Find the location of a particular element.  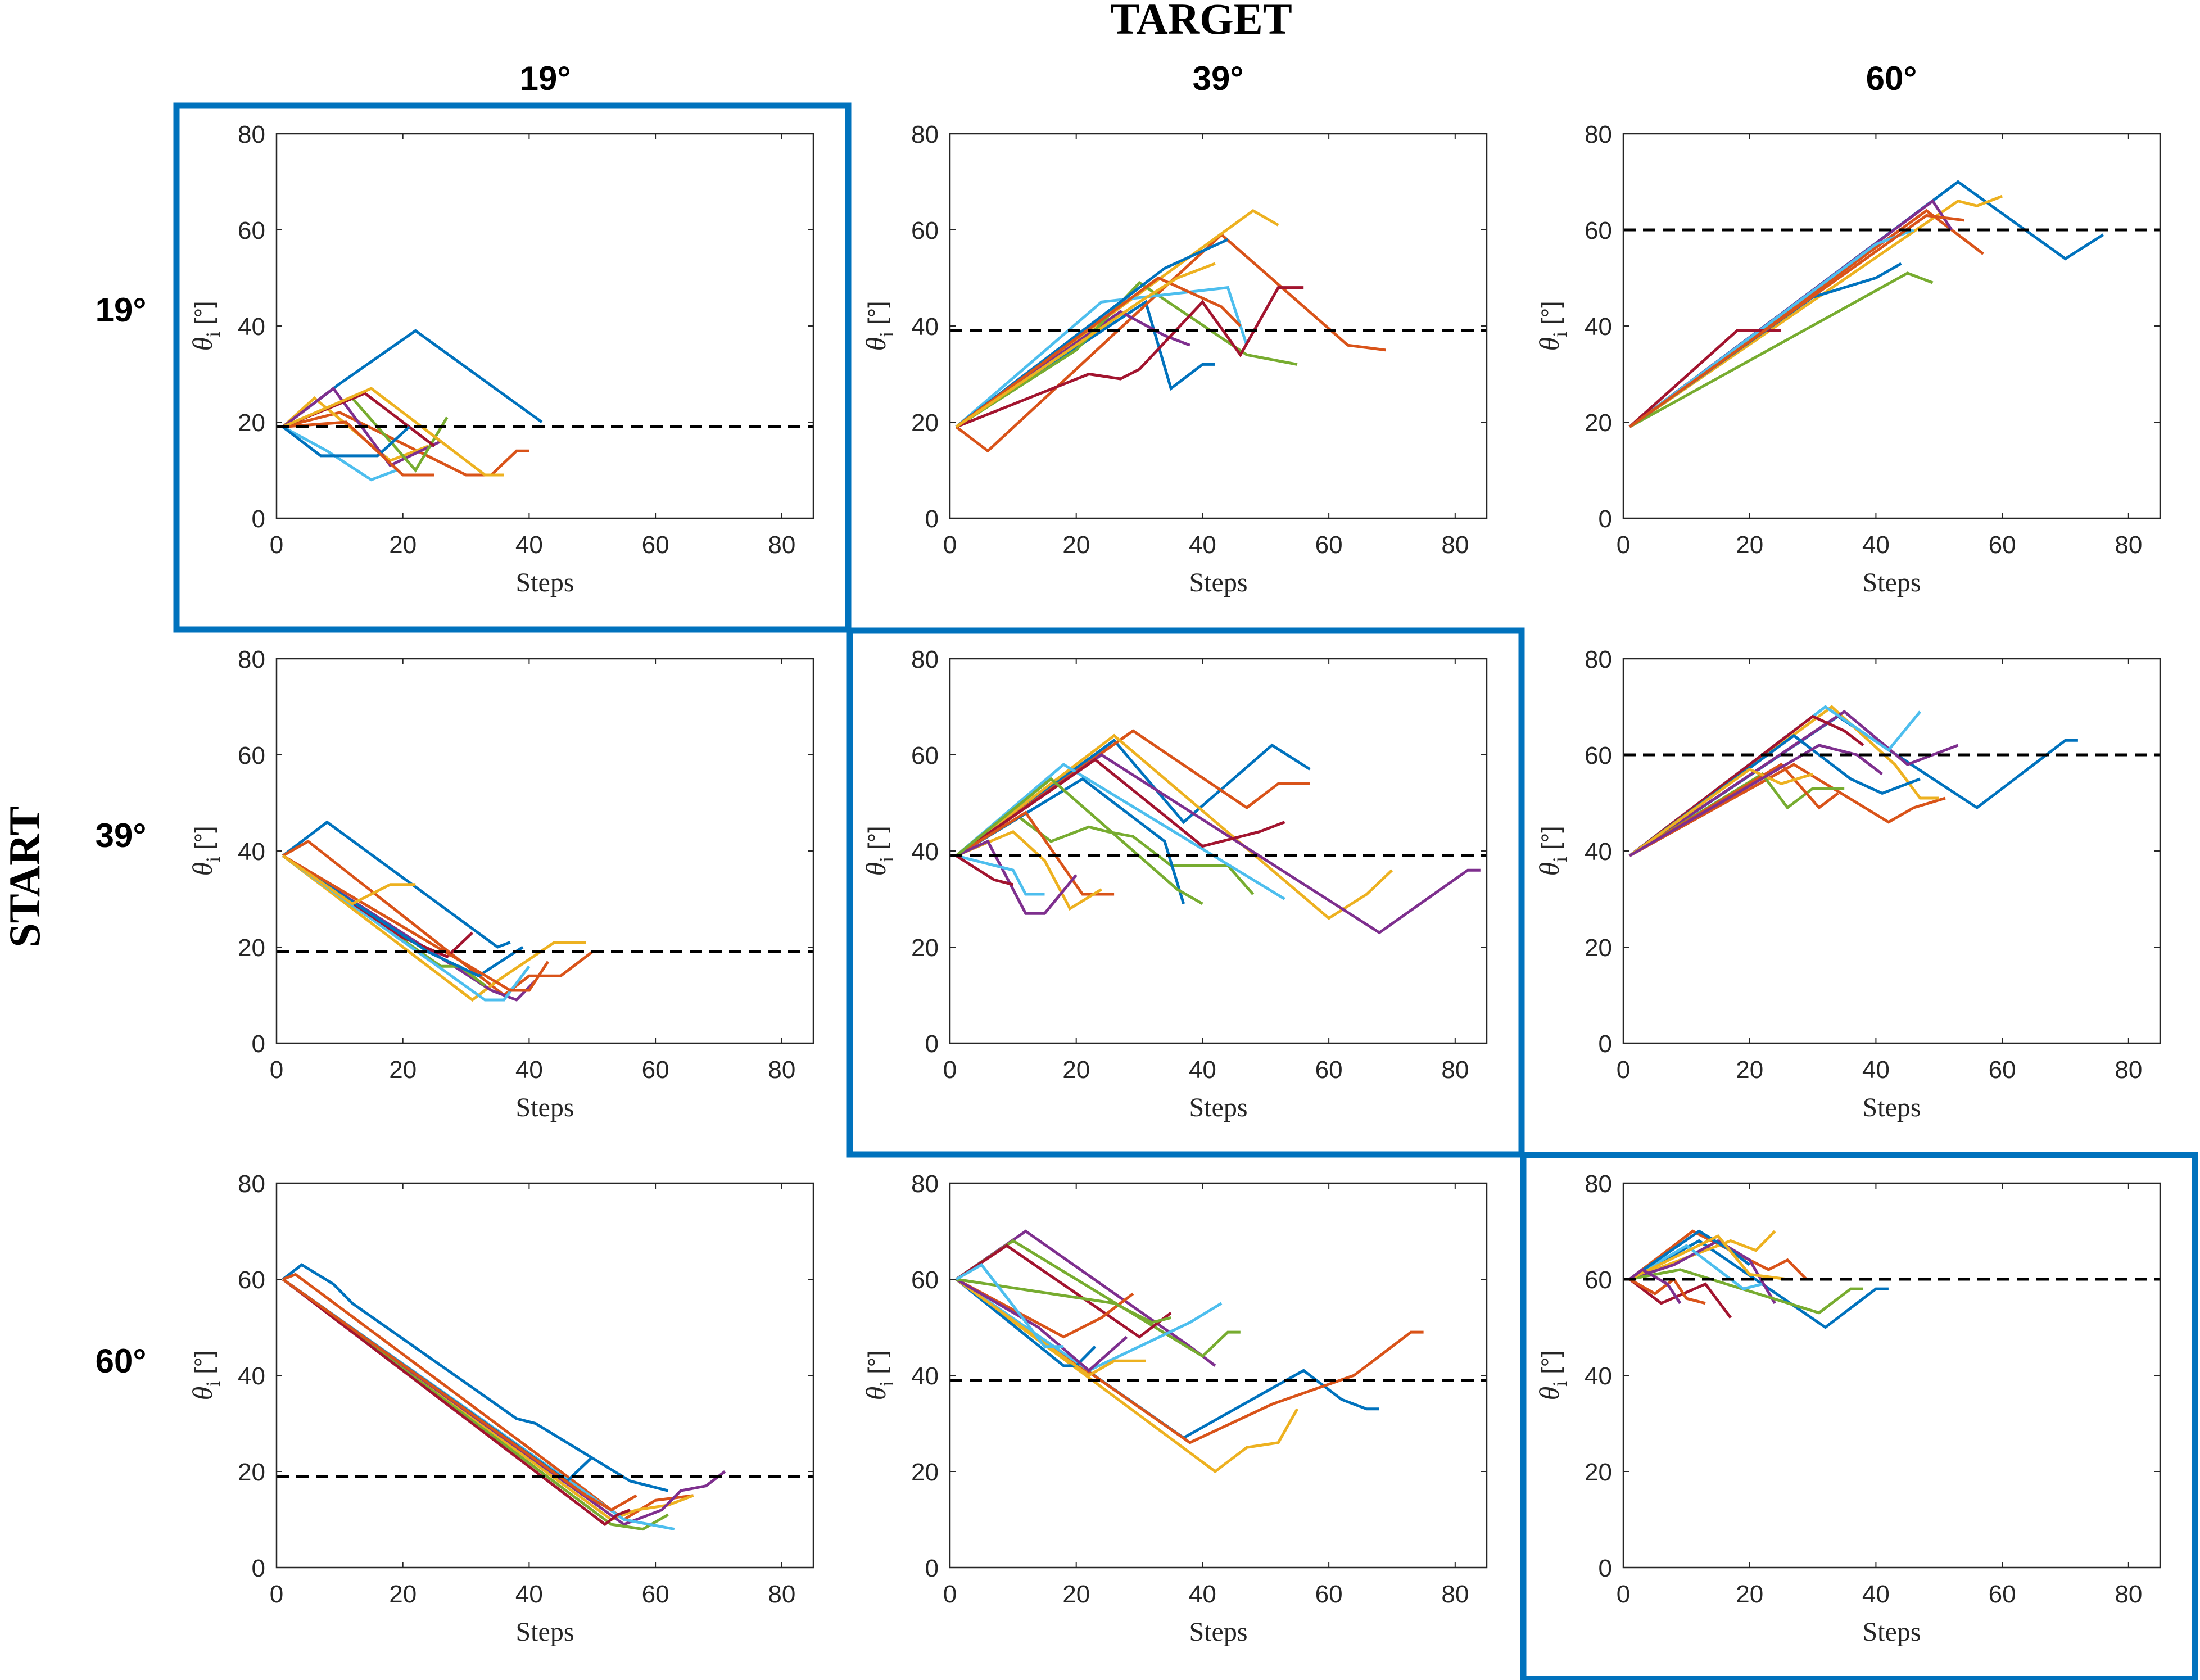

row-label-3: 60° is located at coordinates (121, 1361).